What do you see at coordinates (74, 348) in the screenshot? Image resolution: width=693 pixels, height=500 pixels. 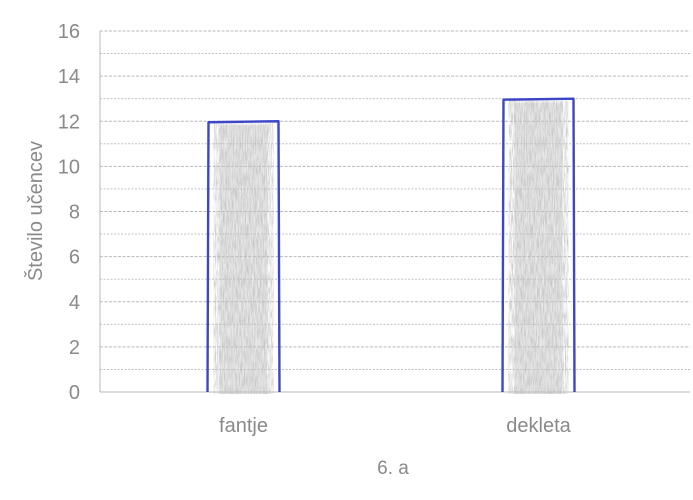 I see `y-tick-label: 2` at bounding box center [74, 348].